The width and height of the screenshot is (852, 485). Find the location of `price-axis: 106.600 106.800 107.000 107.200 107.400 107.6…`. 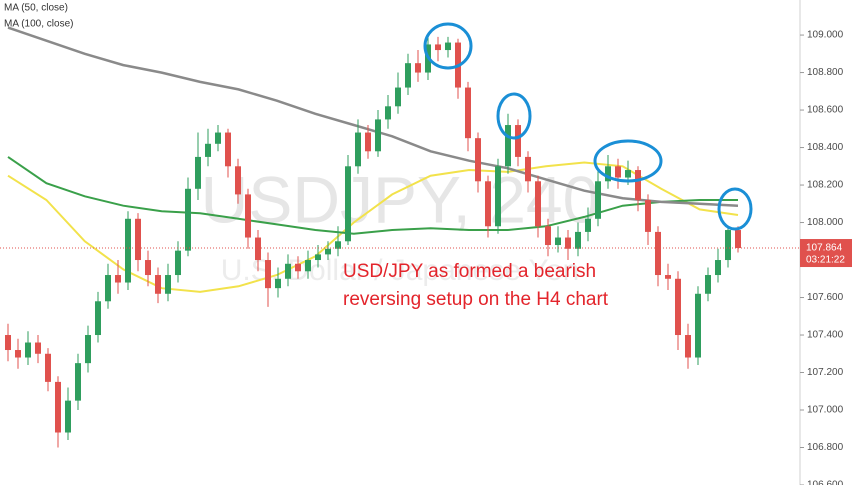

price-axis: 106.600 106.800 107.000 107.200 107.400 107.6… is located at coordinates (826, 242).